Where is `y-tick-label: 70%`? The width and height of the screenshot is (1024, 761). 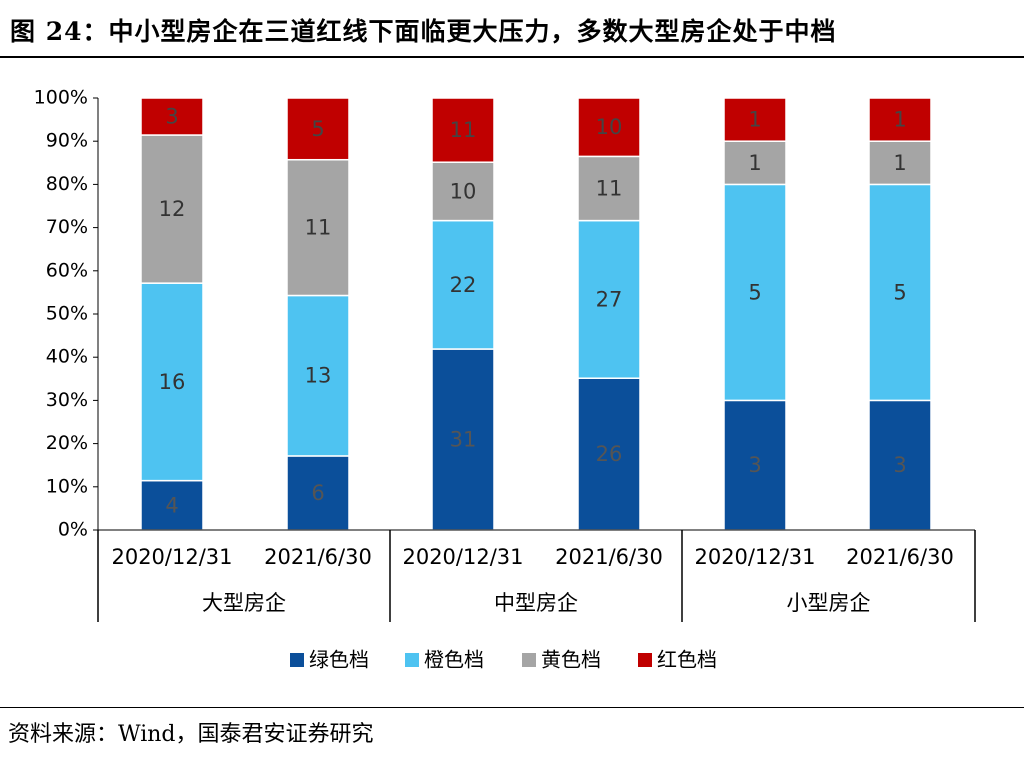 y-tick-label: 70% is located at coordinates (67, 227).